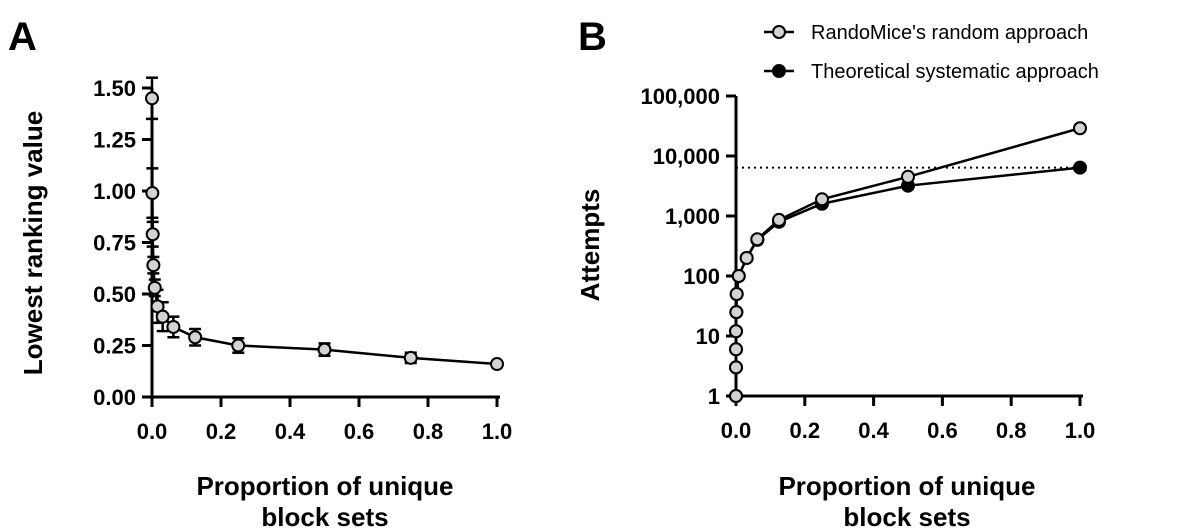 The height and width of the screenshot is (529, 1182). What do you see at coordinates (906, 515) in the screenshot?
I see `panel-b-x-axis-label-line2: block sets` at bounding box center [906, 515].